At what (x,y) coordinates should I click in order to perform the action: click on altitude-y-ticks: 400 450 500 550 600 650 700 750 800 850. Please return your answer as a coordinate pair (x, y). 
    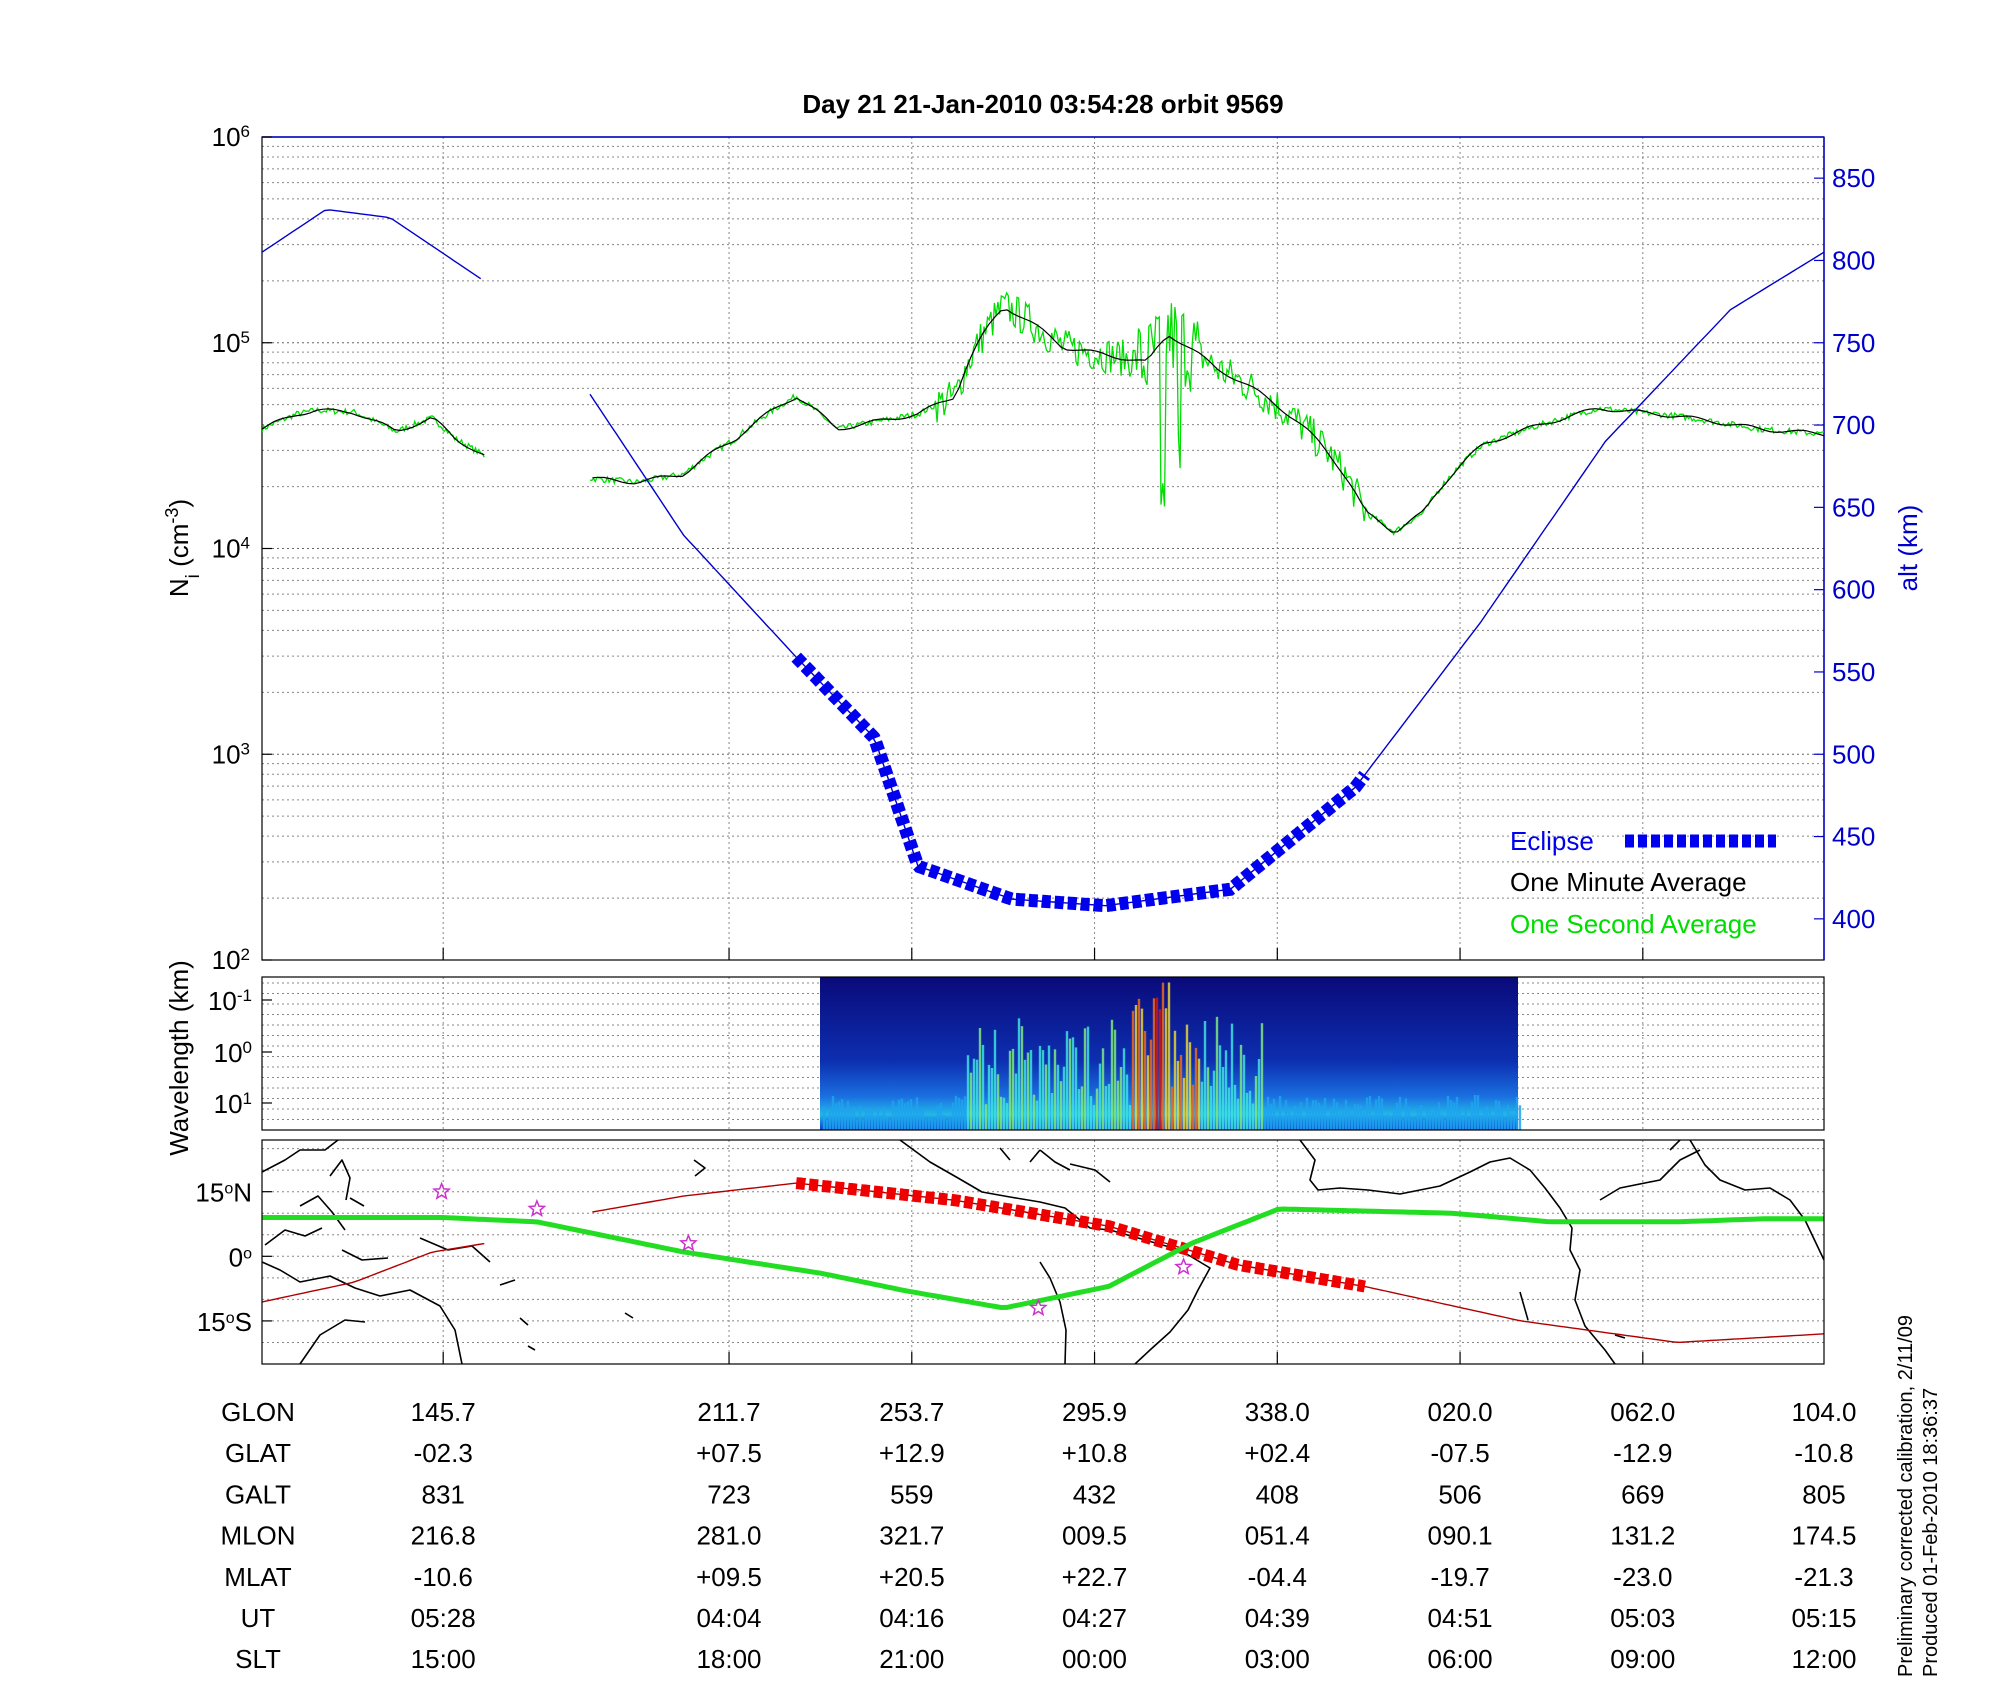
    Looking at the image, I should click on (1844, 548).